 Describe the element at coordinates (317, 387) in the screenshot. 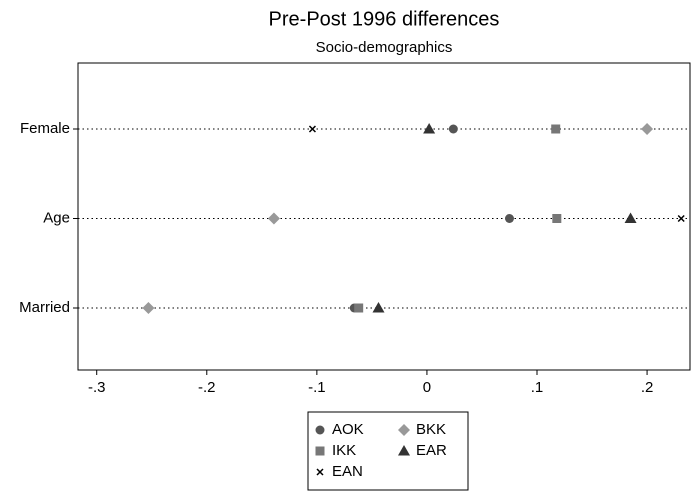

I see `x-tick-label: -.1` at that location.